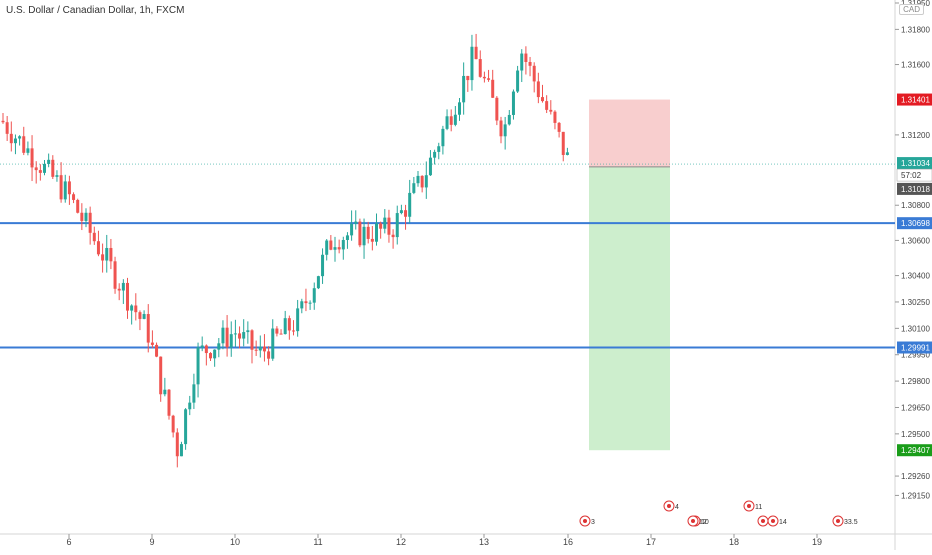 Image resolution: width=932 pixels, height=555 pixels. Describe the element at coordinates (783, 522) in the screenshot. I see `event-label: 14` at that location.